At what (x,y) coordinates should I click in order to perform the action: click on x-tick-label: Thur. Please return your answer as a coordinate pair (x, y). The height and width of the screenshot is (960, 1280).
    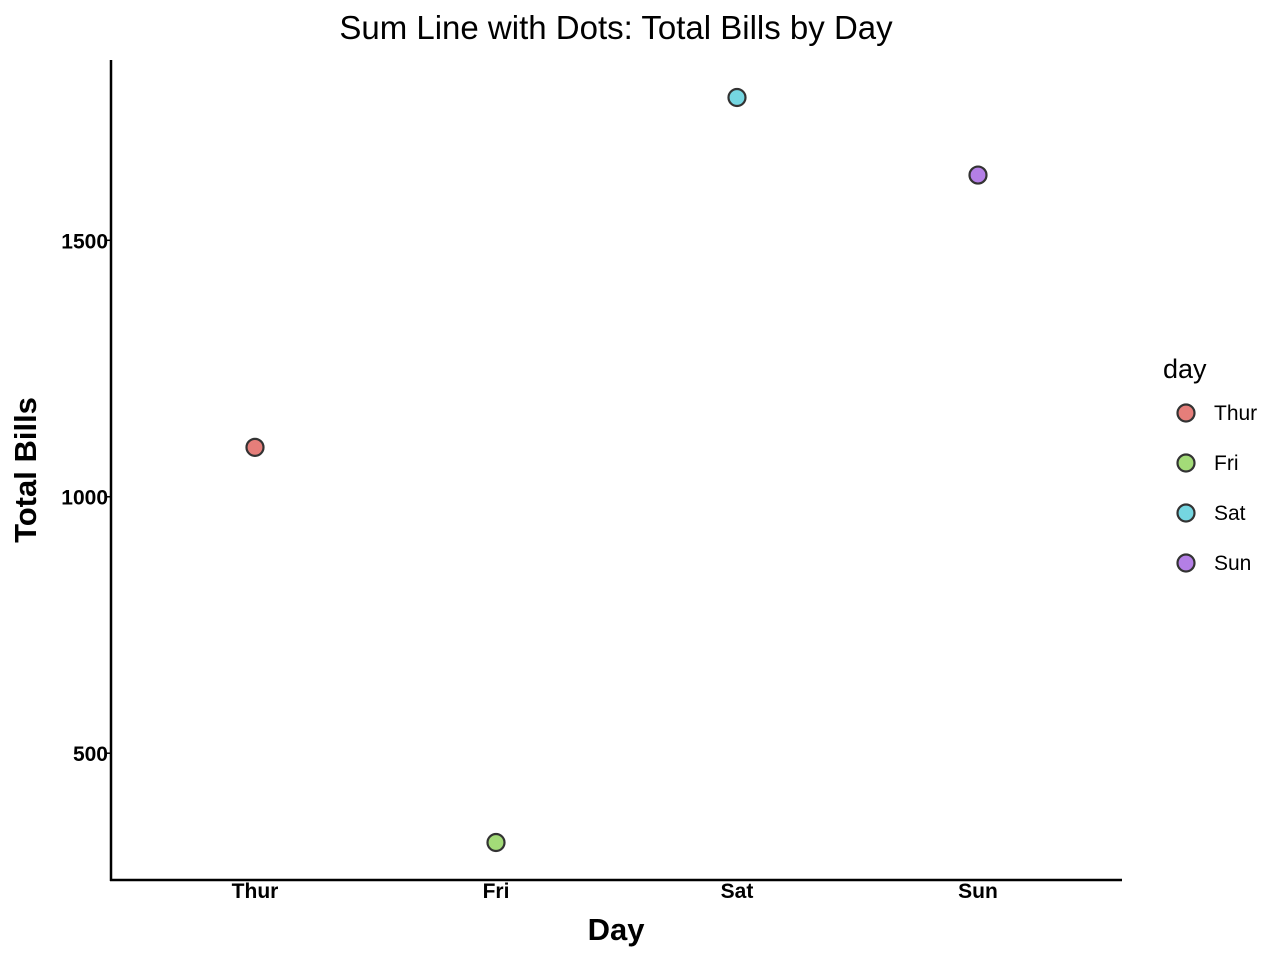
    Looking at the image, I should click on (255, 891).